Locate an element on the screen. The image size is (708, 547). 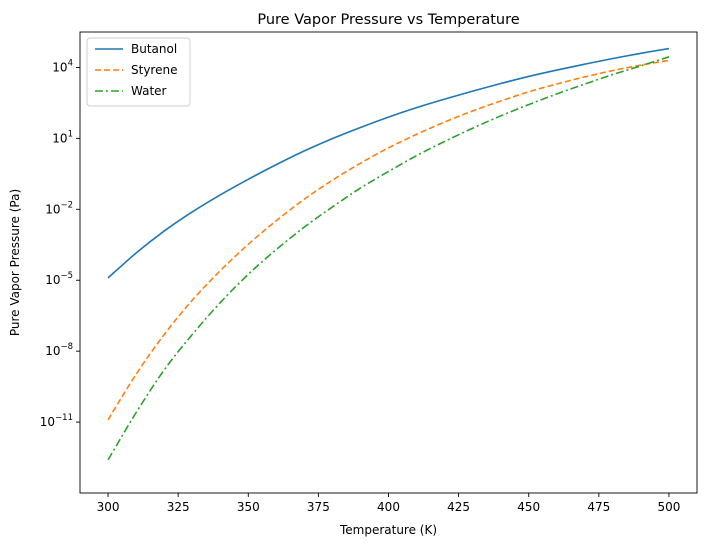
x-axis: 300 325 350 375 400 425 450 475 500 is located at coordinates (389, 503).